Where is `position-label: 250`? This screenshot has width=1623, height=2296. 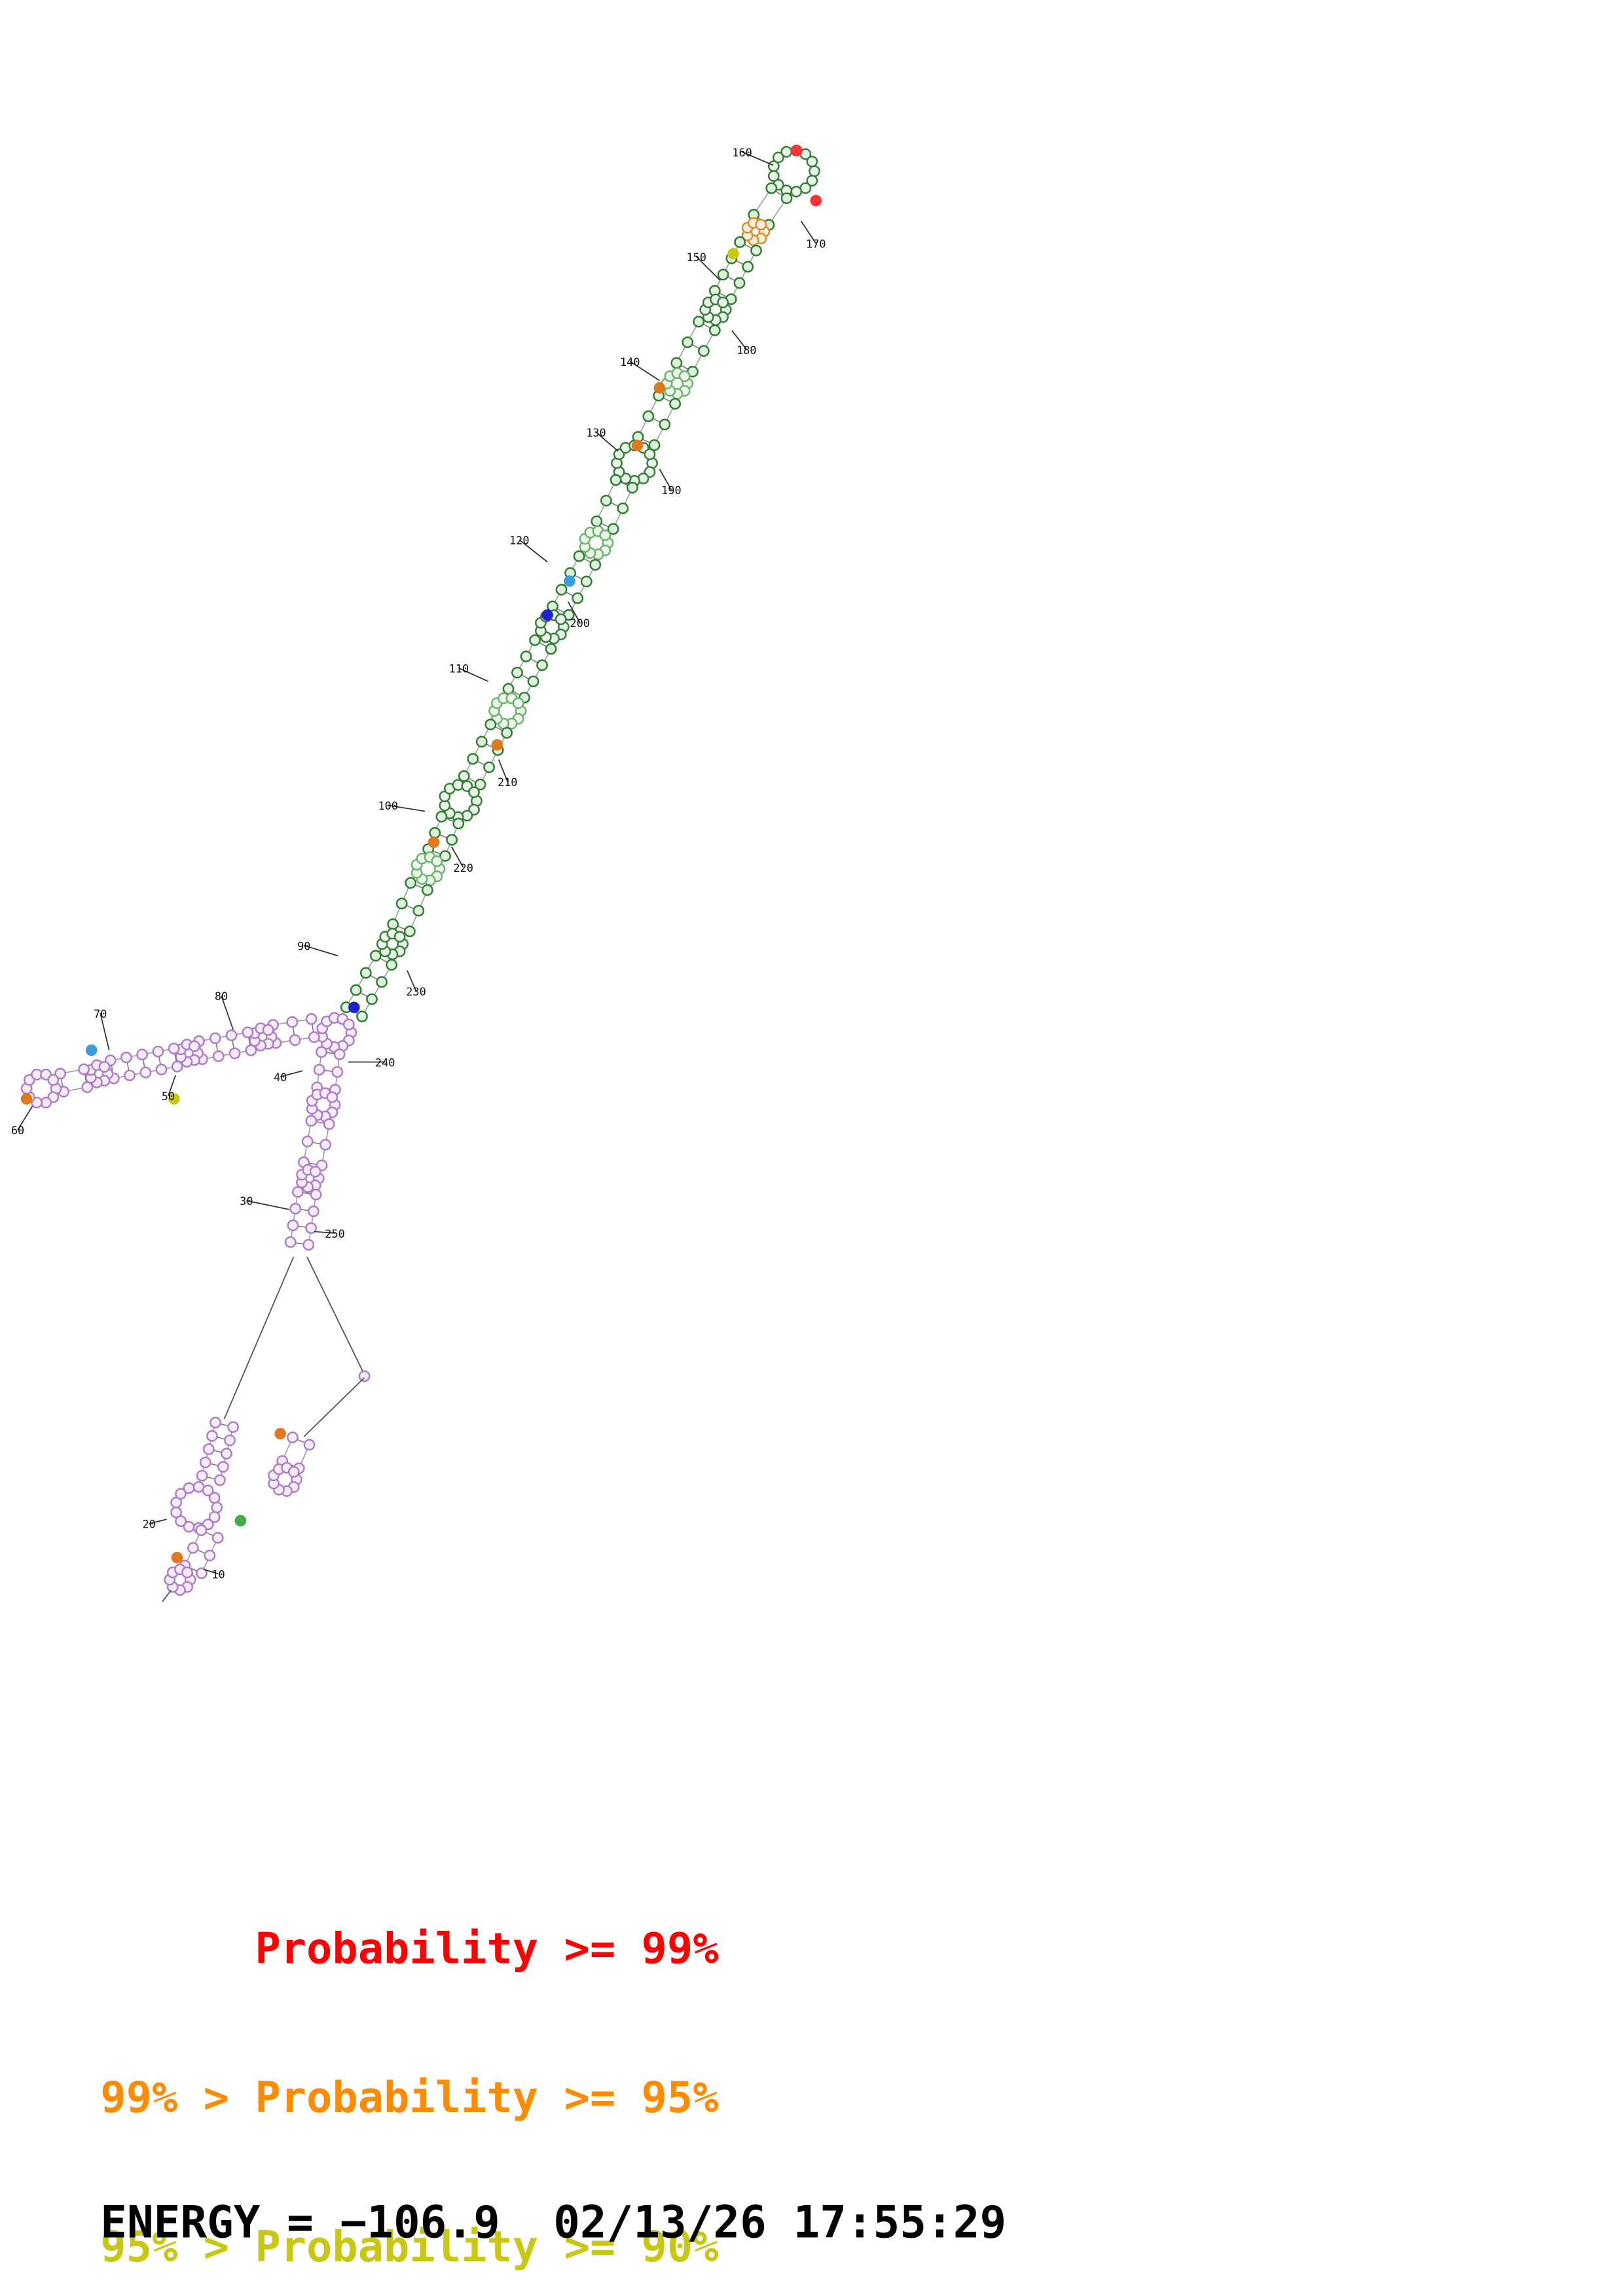
position-label: 250 is located at coordinates (335, 1233).